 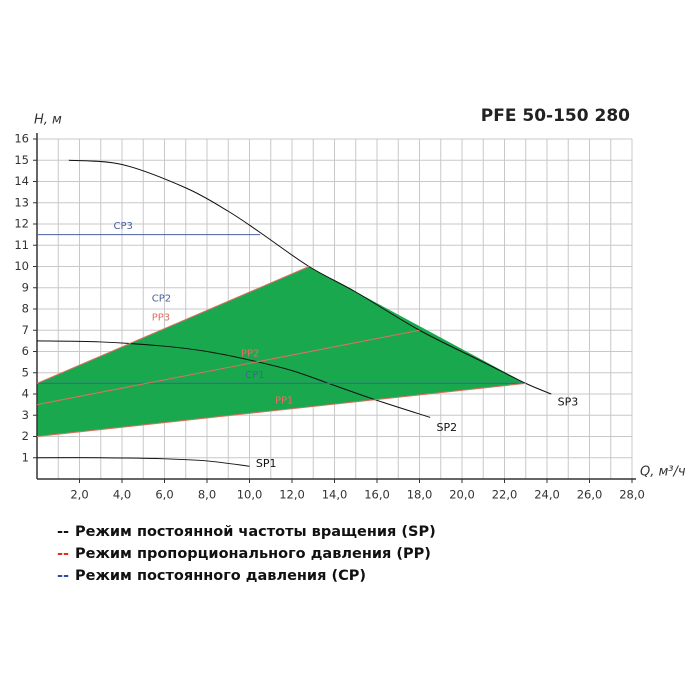 I want to click on x-tick-label: 18,0, so click(x=420, y=495).